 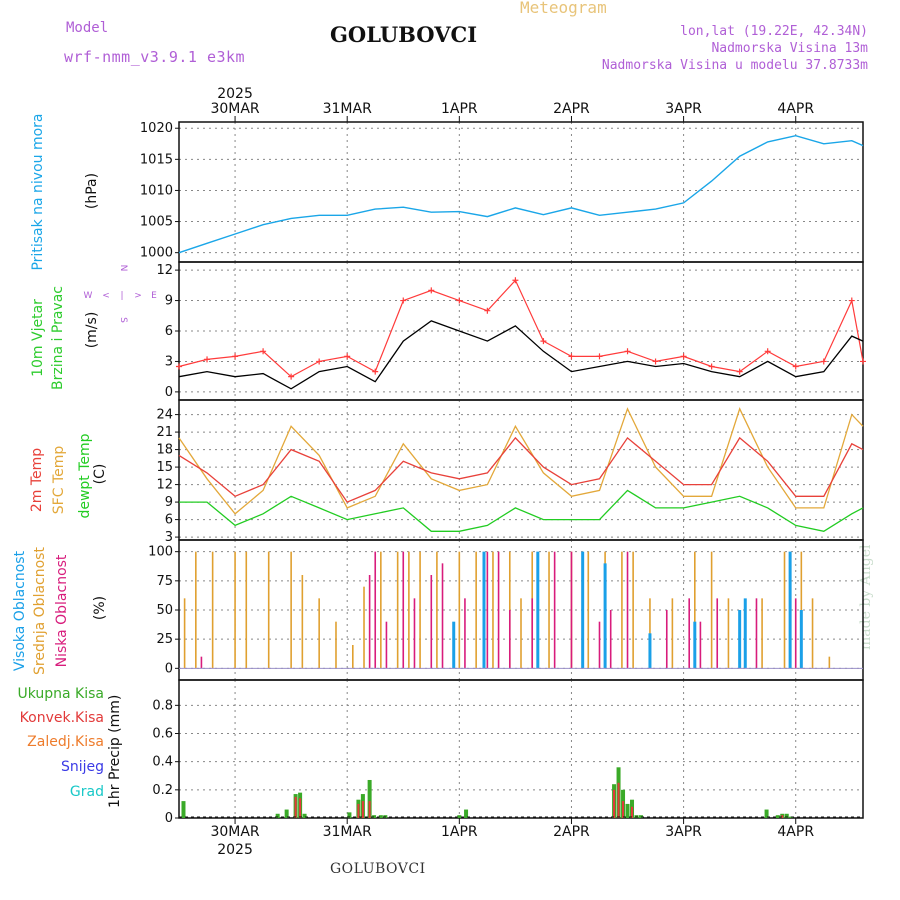 I want to click on dewpoint-line, so click(x=521, y=510).